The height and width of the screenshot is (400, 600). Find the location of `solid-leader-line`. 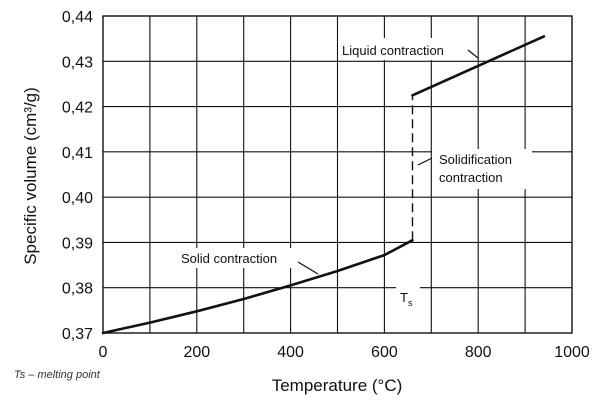

solid-leader-line is located at coordinates (308, 268).